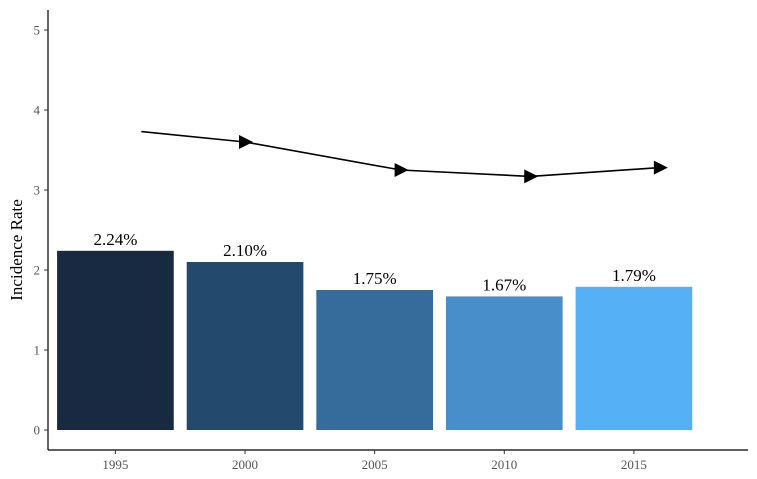 Image resolution: width=757 pixels, height=479 pixels. I want to click on x-tick-label-2005: 2005, so click(375, 464).